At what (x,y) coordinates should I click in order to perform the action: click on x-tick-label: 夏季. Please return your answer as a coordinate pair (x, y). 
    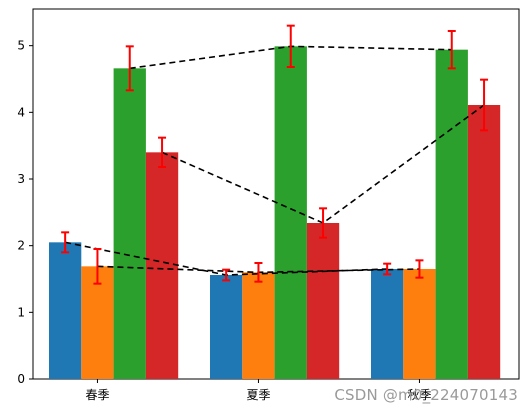
    Looking at the image, I should click on (258, 395).